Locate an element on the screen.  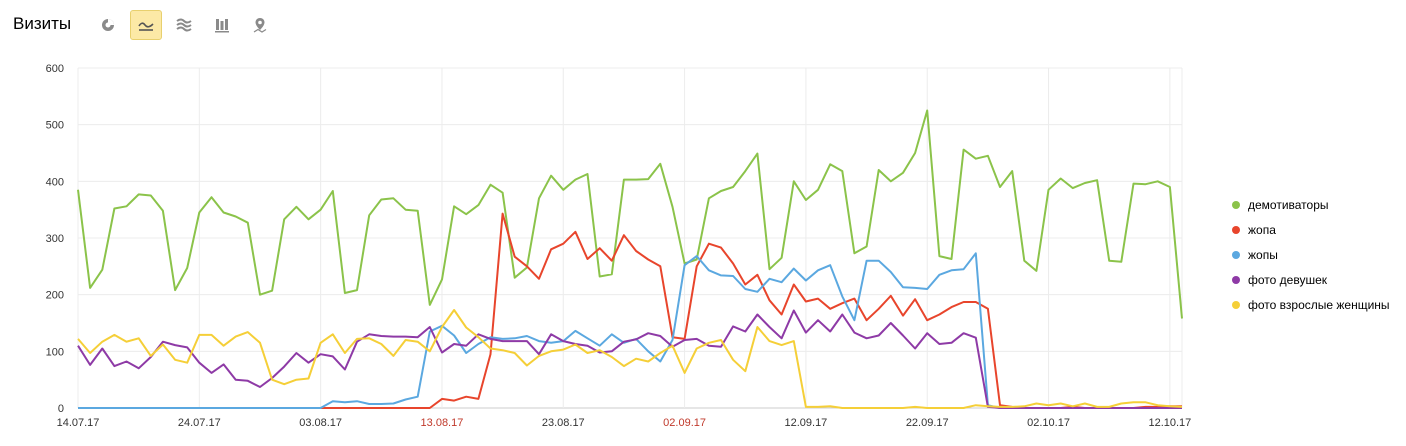
area-chart-icon is located at coordinates (184, 25).